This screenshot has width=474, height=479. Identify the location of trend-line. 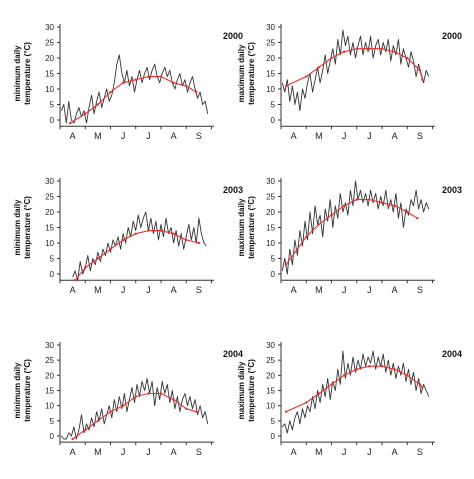
(354, 389).